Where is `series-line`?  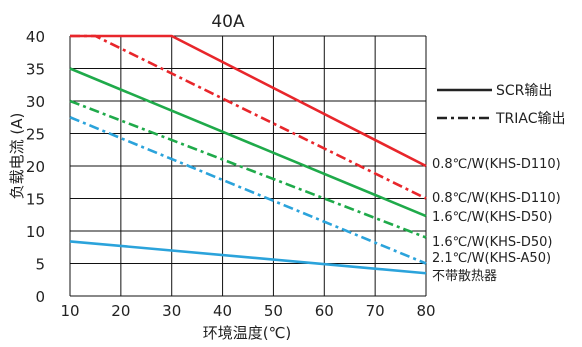 series-line is located at coordinates (248, 257).